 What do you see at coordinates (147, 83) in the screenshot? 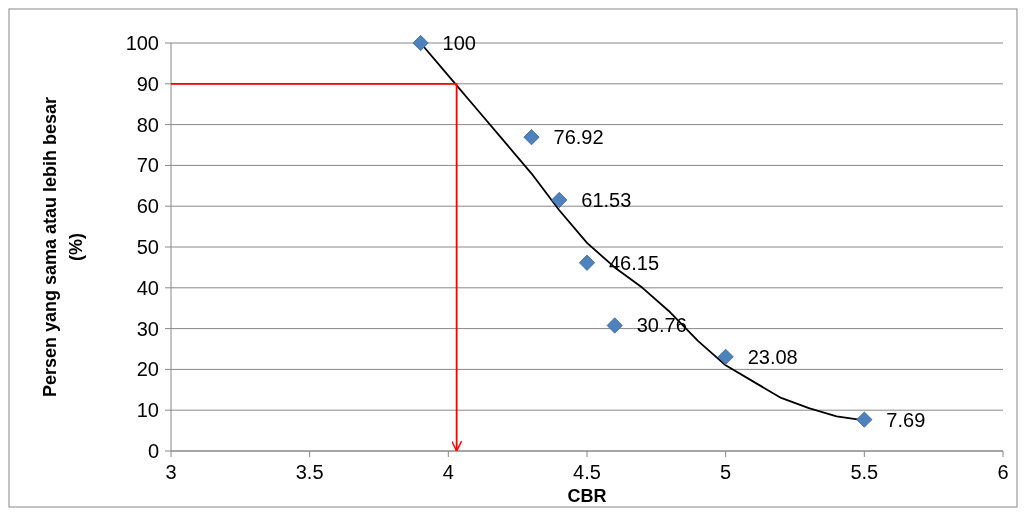
I see `y-tick-label: 90` at bounding box center [147, 83].